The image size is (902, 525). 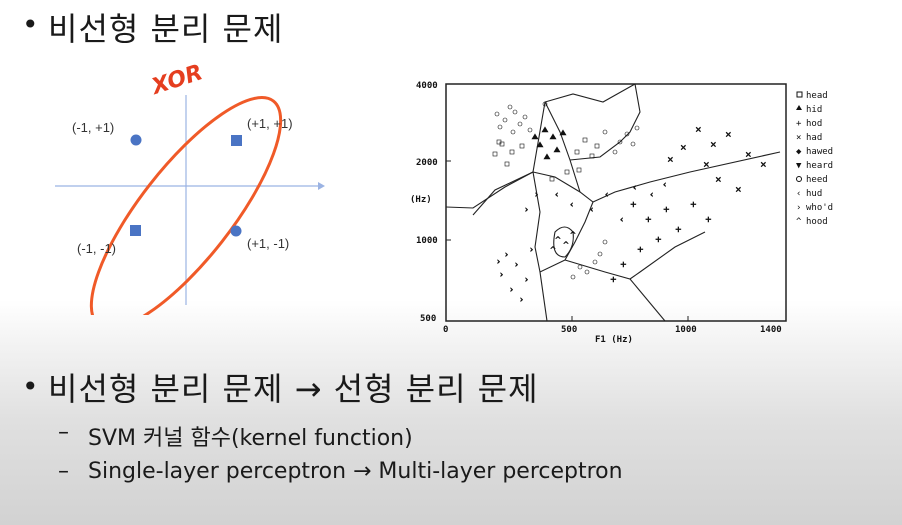 I want to click on sub-dash-1: –, so click(x=63, y=432).